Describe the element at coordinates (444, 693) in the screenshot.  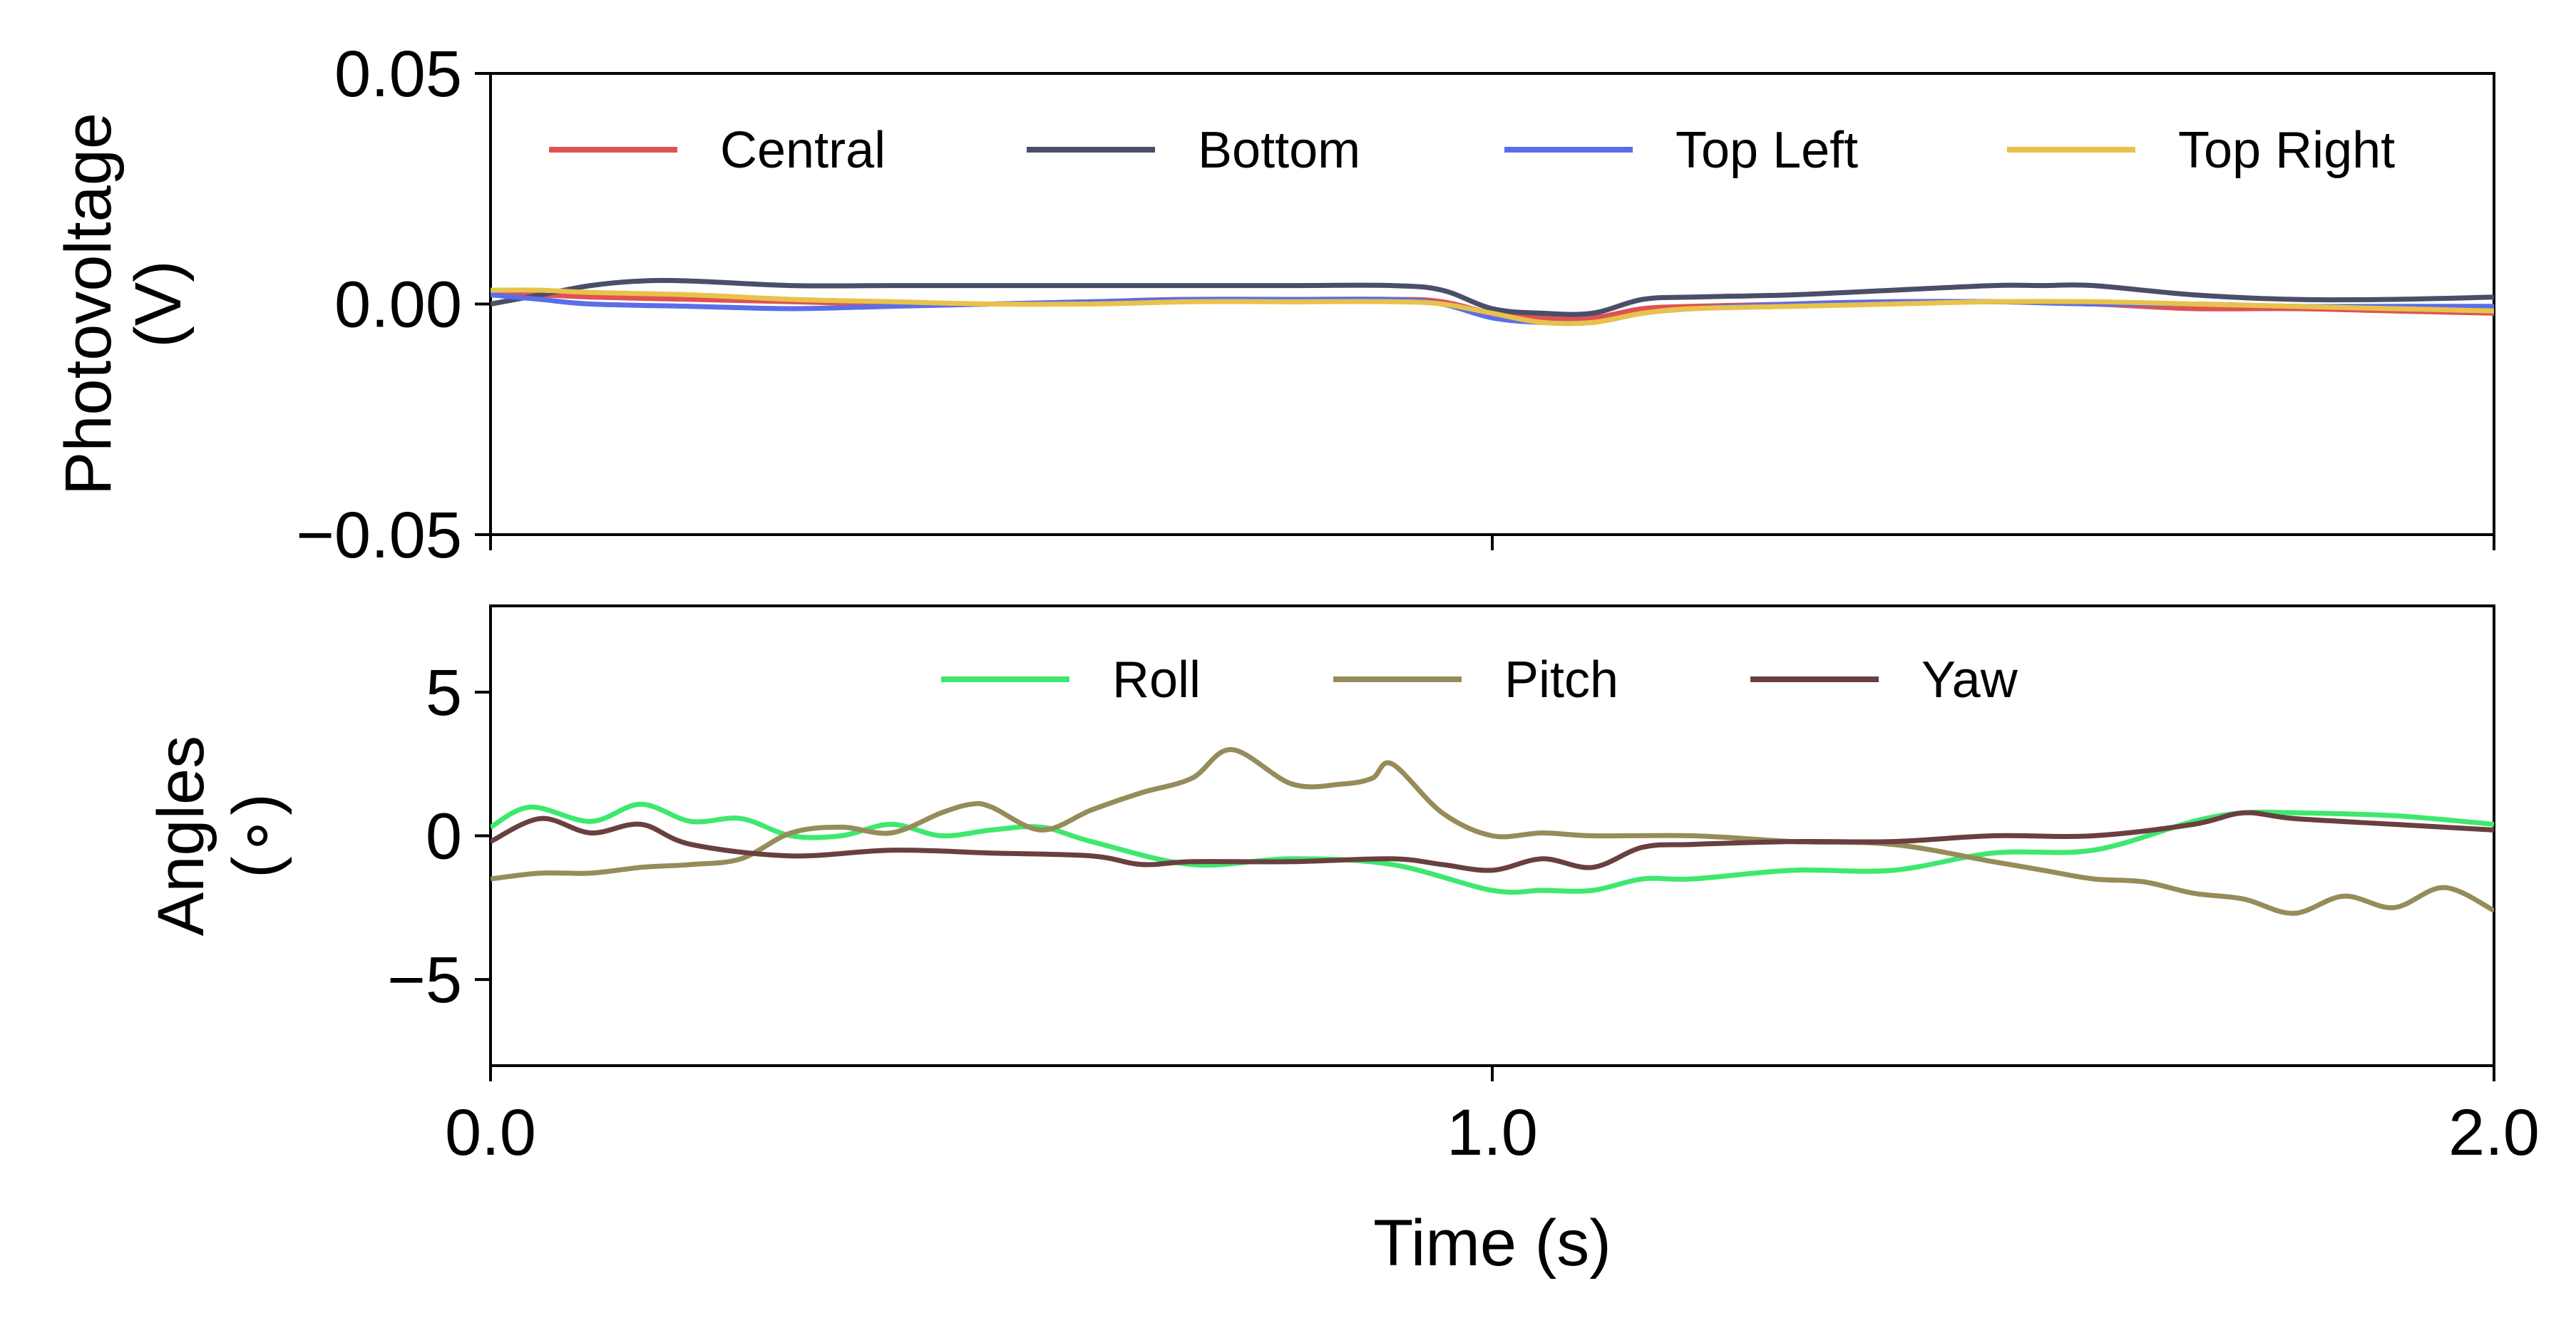
I see `ytick-label: 5` at that location.